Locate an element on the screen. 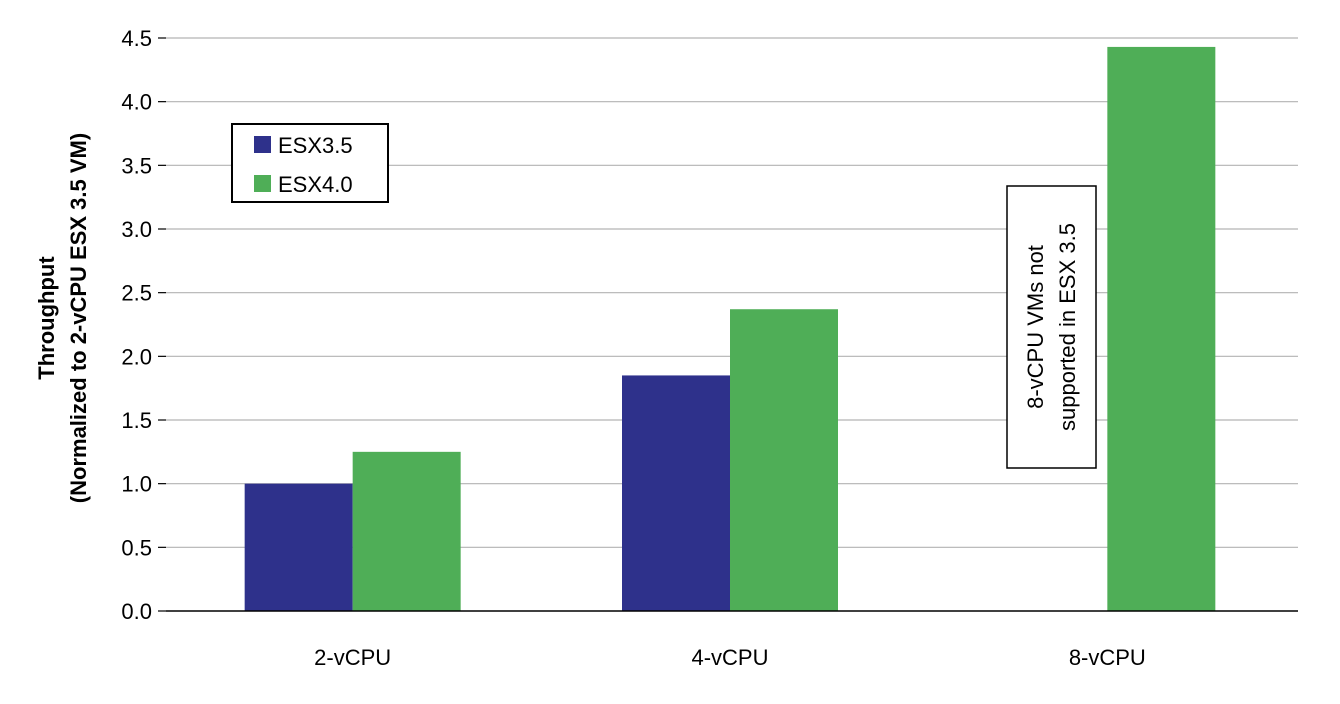 The height and width of the screenshot is (704, 1340). x-tick-label: 4-vCPU is located at coordinates (729, 657).